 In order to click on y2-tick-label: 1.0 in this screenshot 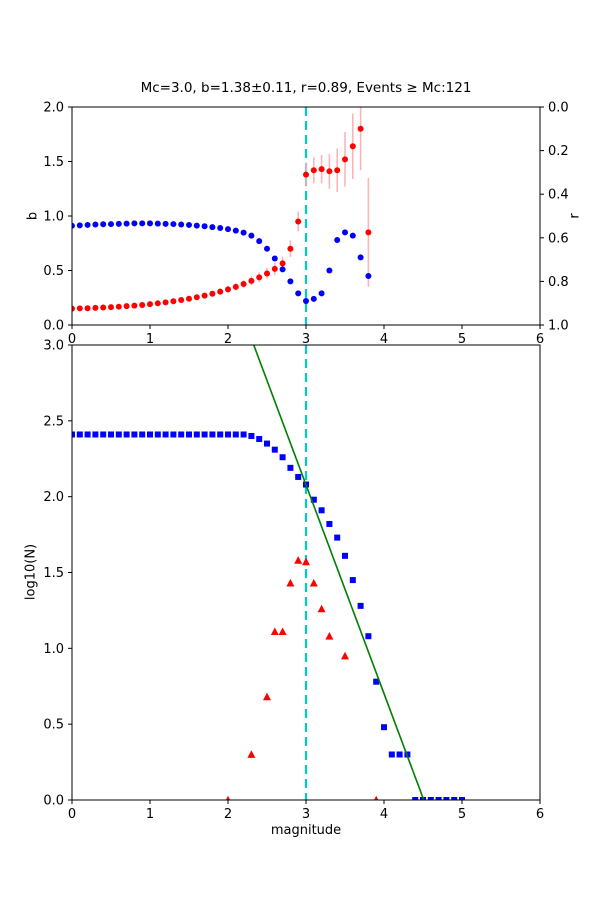, I will do `click(558, 326)`.